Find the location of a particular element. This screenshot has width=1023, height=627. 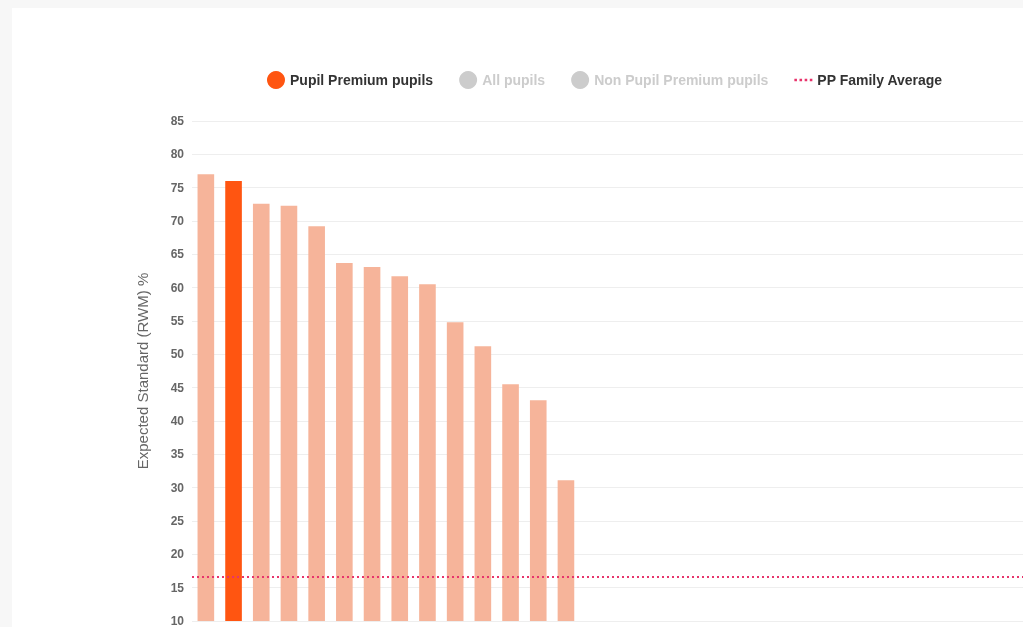

y-tick-label: 25 is located at coordinates (177, 521).